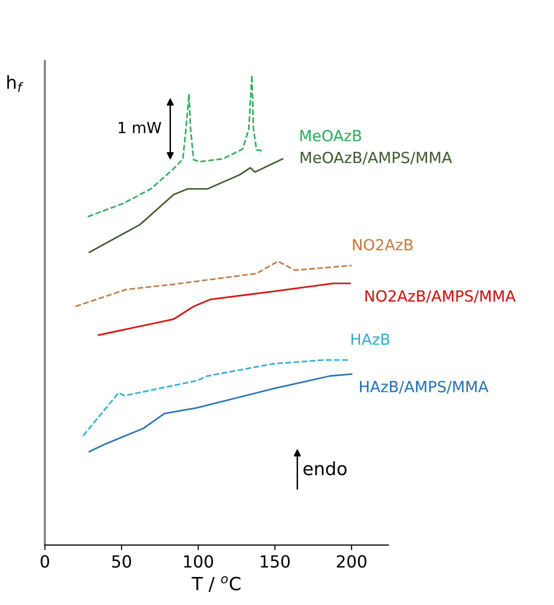  I want to click on x-axis-title: T / $^{o}$C, so click(216, 584).